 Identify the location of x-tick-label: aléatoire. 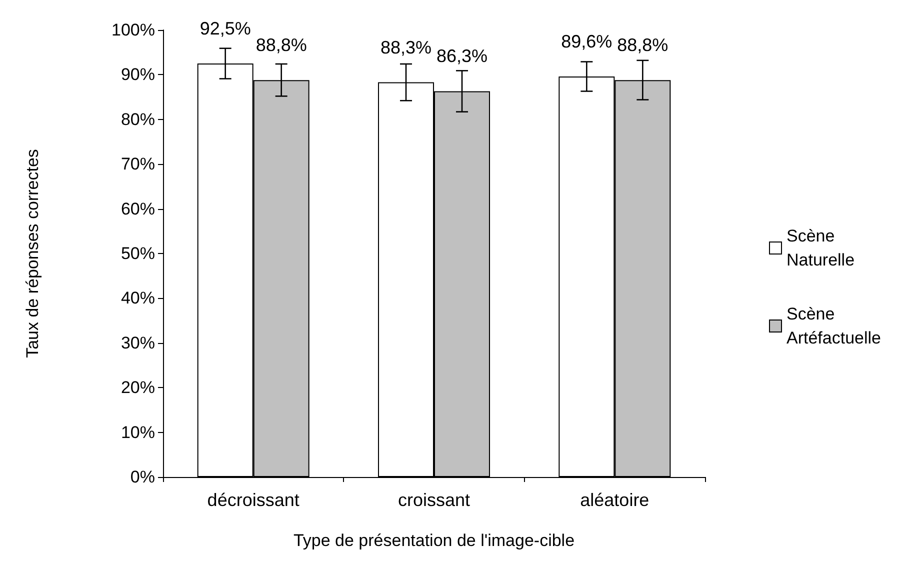
(615, 500).